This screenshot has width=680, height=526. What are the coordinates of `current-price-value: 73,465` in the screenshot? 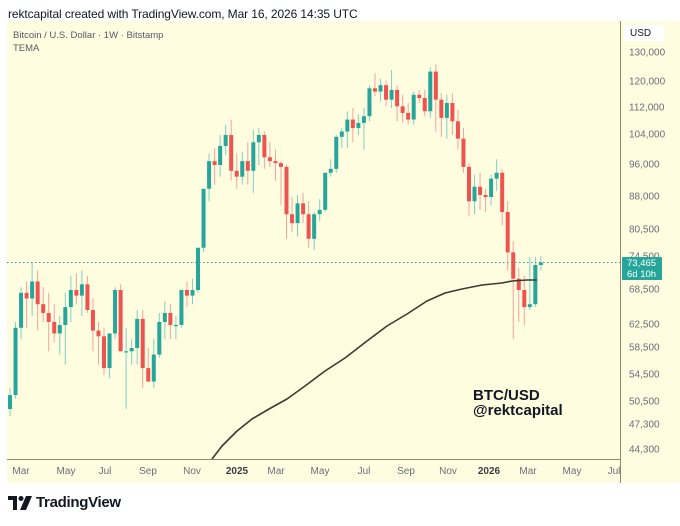 It's located at (642, 263).